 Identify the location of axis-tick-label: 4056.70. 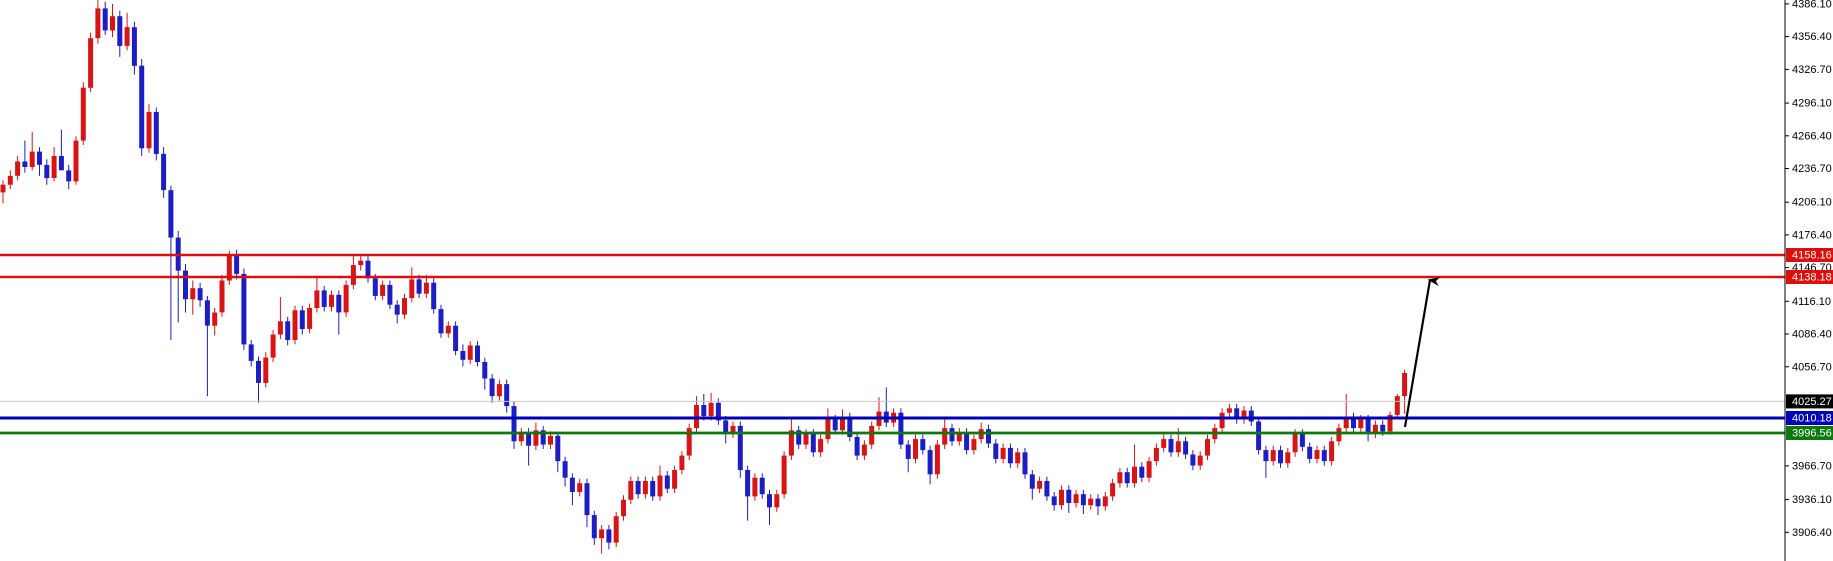
(1812, 367).